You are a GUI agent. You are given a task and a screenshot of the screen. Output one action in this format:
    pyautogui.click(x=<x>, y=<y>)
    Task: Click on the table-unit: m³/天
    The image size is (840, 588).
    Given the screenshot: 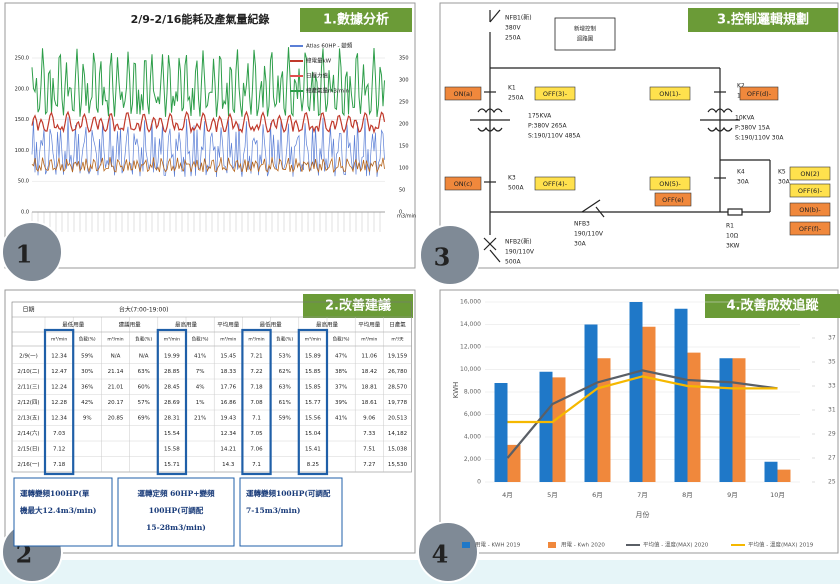 What is the action you would take?
    pyautogui.click(x=397, y=340)
    